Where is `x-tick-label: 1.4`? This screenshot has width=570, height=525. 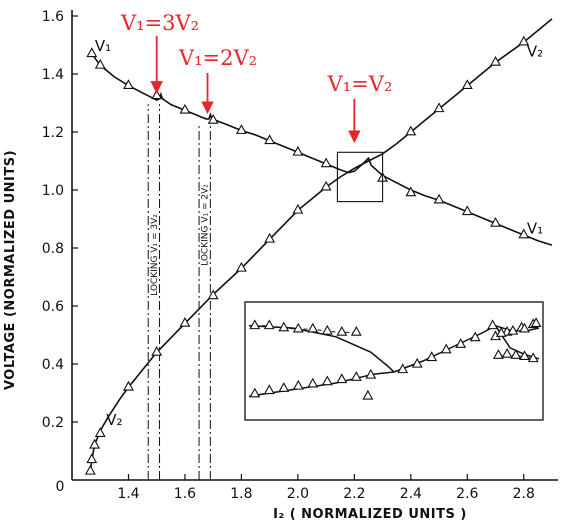 x-tick-label: 1.4 is located at coordinates (128, 494).